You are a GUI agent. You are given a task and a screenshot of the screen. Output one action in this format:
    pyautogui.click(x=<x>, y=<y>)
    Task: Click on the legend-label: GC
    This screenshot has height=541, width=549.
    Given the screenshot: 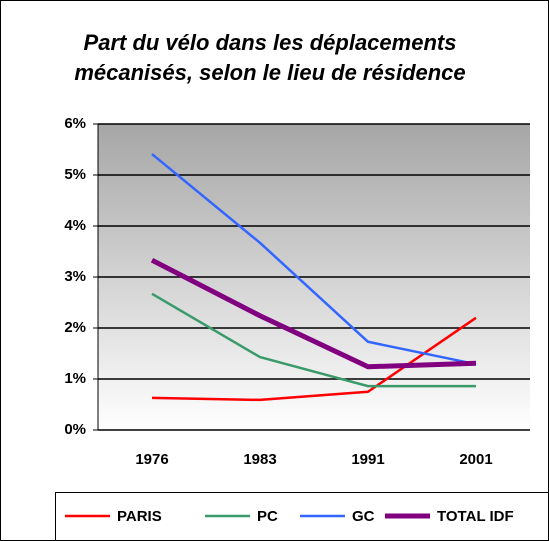 What is the action you would take?
    pyautogui.click(x=363, y=516)
    